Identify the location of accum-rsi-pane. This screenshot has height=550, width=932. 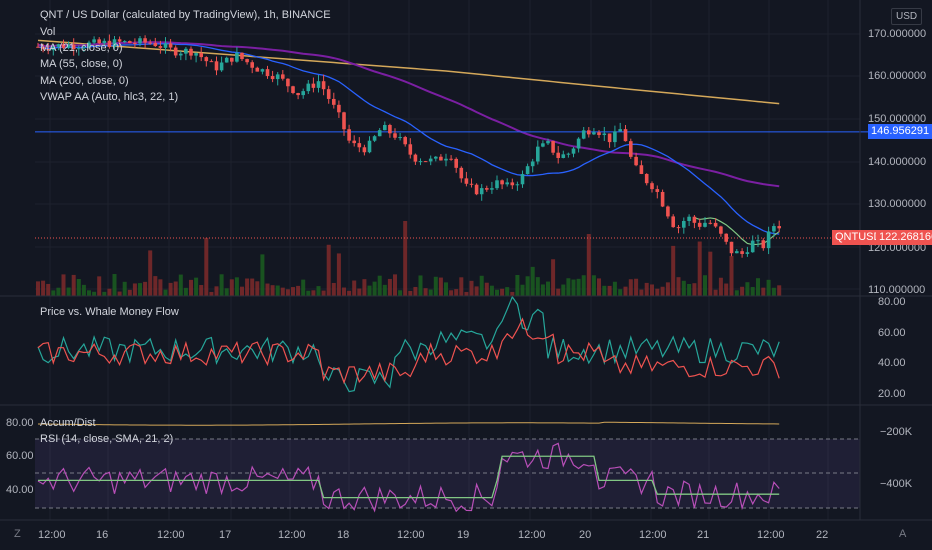
(447, 467).